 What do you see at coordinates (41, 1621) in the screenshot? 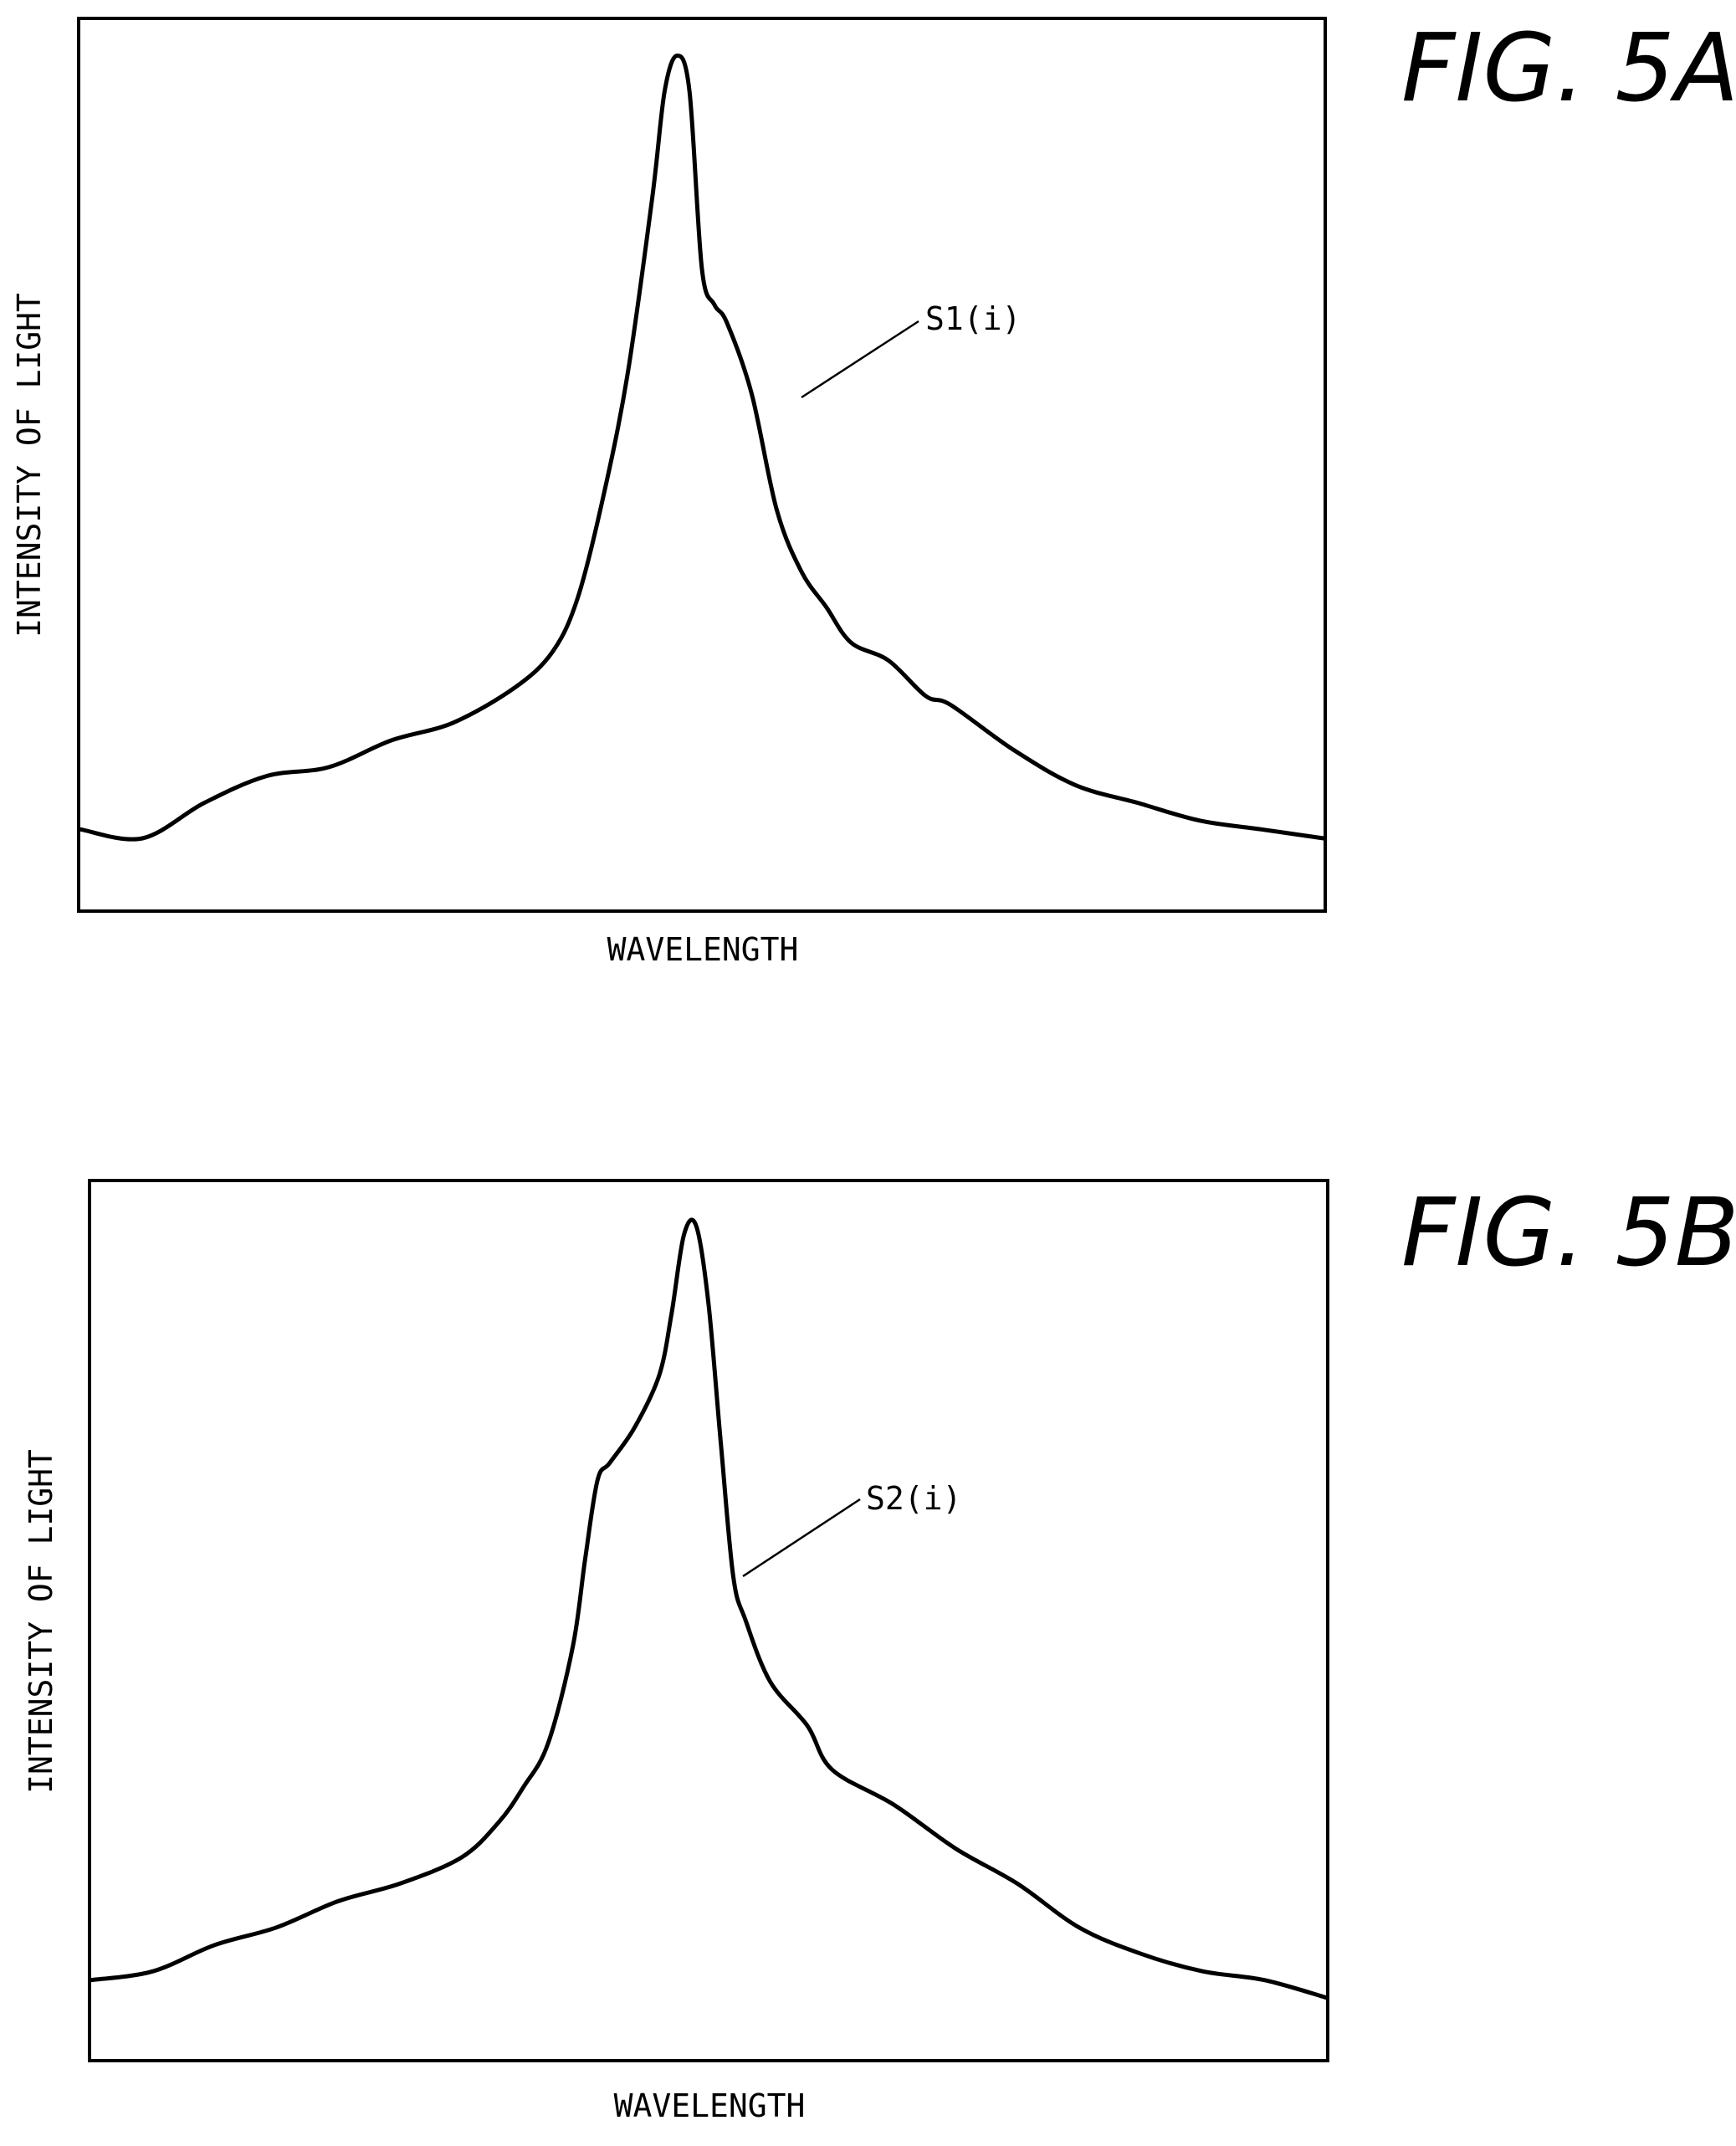
I see `y-axis-label-5b: INTENSITY OF LIGHT` at bounding box center [41, 1621].